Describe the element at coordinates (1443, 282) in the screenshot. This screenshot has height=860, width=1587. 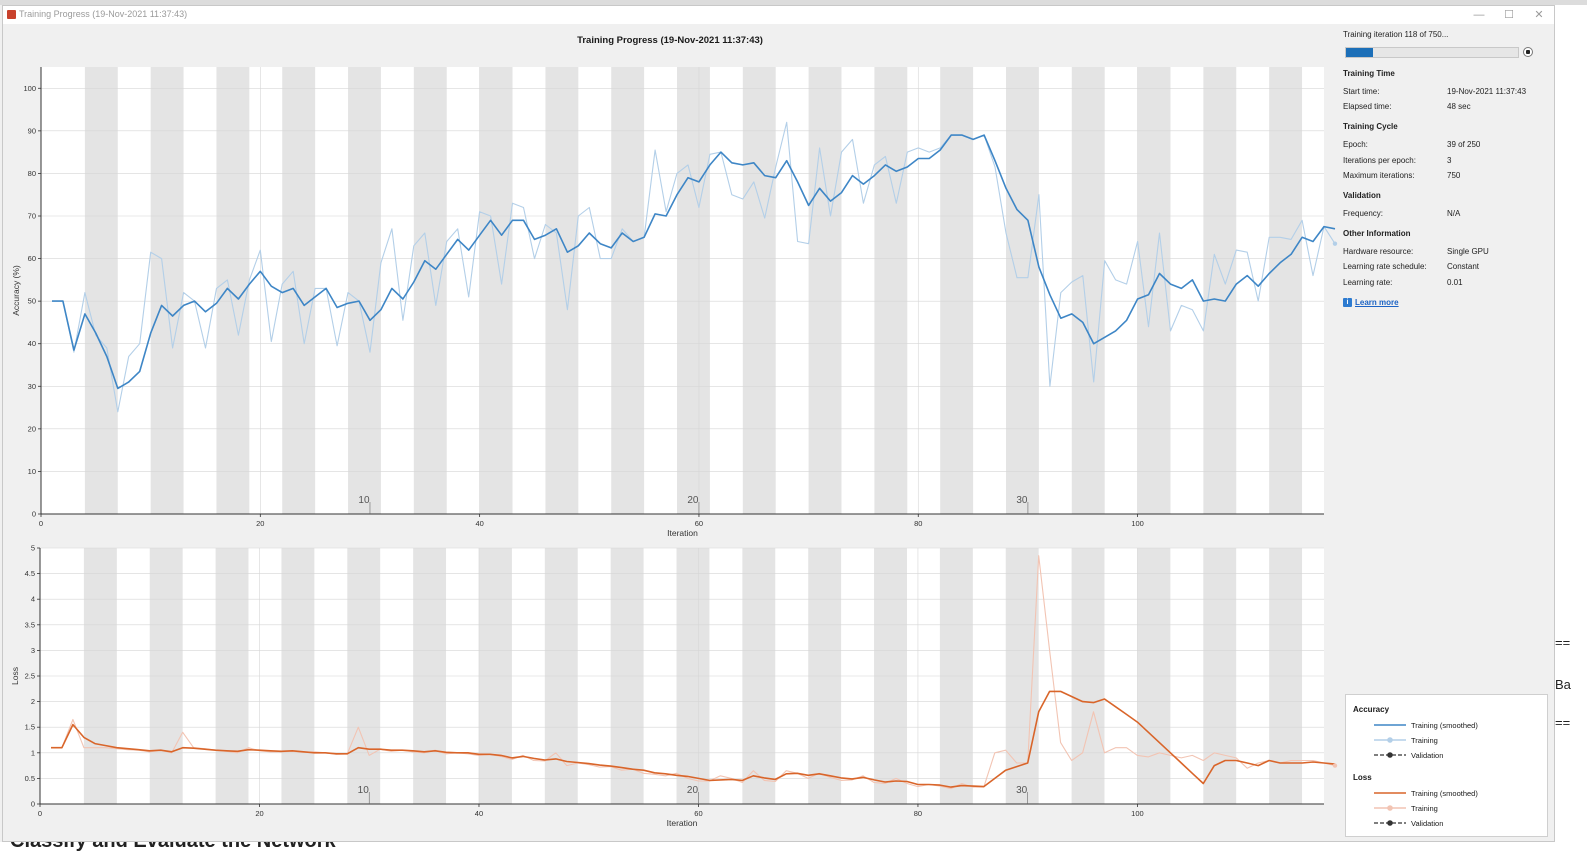
I see `info-row: Learning rate: 0.01` at that location.